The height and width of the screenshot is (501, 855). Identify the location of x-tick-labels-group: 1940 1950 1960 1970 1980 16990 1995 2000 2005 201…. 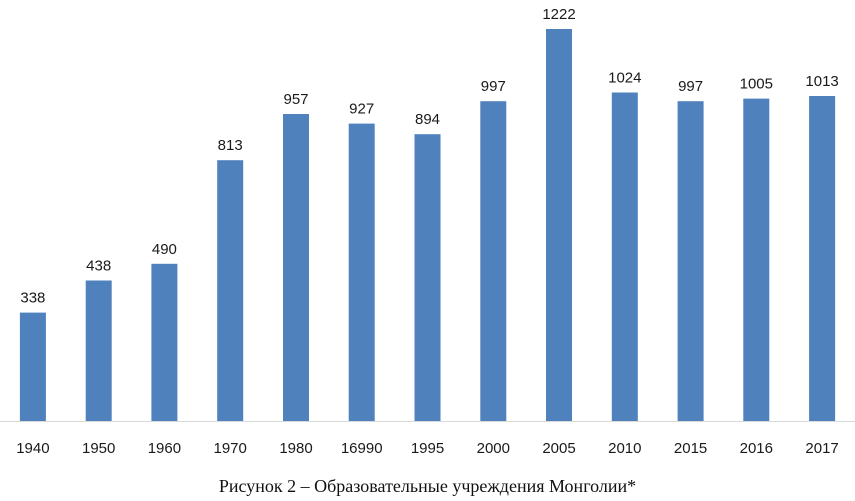
(427, 448).